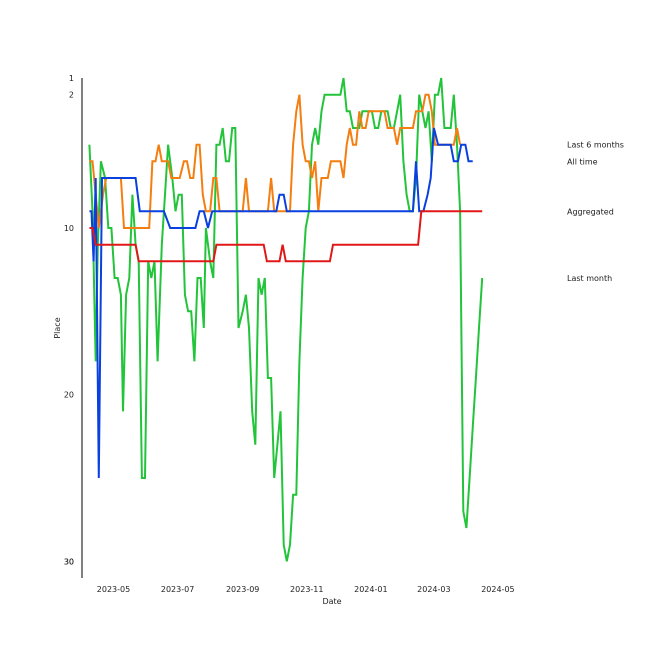 This screenshot has width=650, height=650. I want to click on y-tick-label: 2, so click(71, 95).